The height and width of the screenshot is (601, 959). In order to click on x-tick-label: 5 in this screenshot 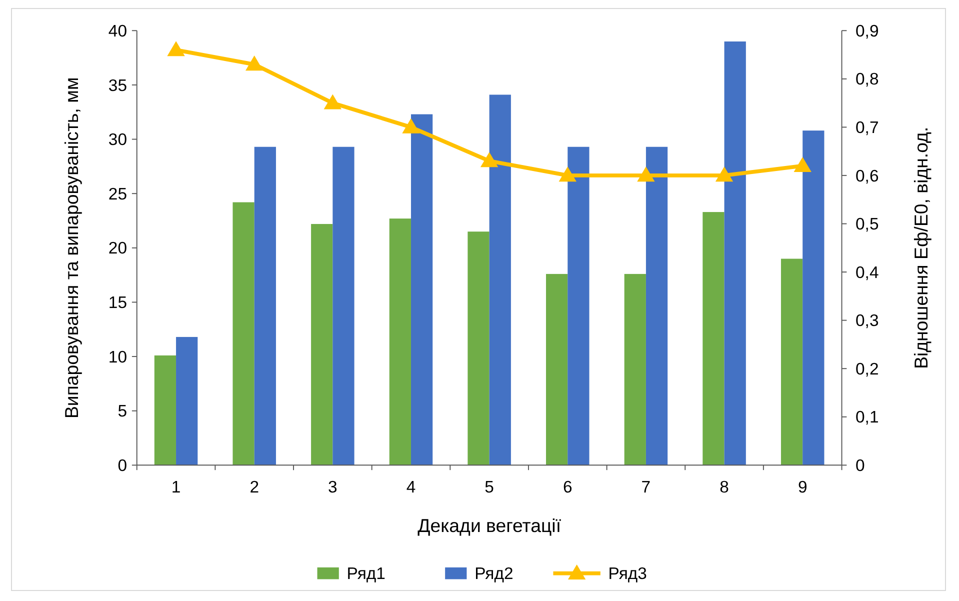, I will do `click(489, 487)`.